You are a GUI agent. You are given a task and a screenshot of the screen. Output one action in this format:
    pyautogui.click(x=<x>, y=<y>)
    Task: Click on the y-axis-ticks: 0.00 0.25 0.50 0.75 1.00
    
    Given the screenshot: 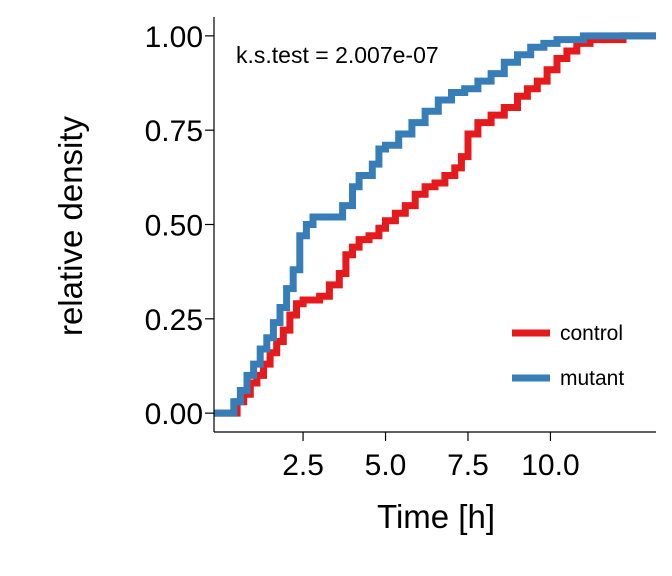 What is the action you would take?
    pyautogui.click(x=179, y=226)
    